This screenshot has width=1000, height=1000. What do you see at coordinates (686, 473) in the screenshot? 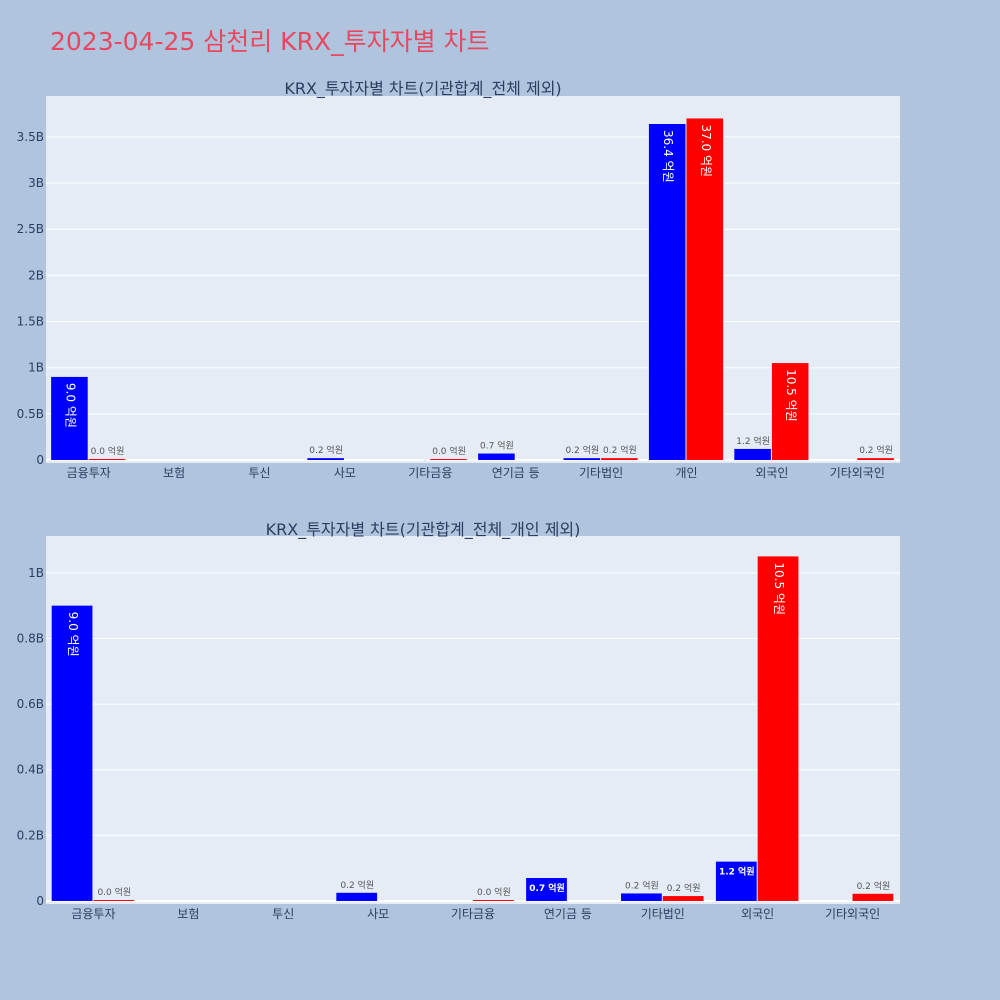
I see `x-tick-label: 개인` at bounding box center [686, 473].